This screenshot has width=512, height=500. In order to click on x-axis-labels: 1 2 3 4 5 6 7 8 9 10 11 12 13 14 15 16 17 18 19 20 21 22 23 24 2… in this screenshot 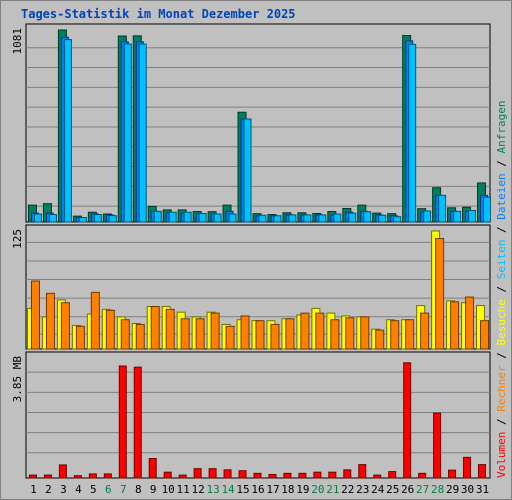, I will do `click(259, 489)`.